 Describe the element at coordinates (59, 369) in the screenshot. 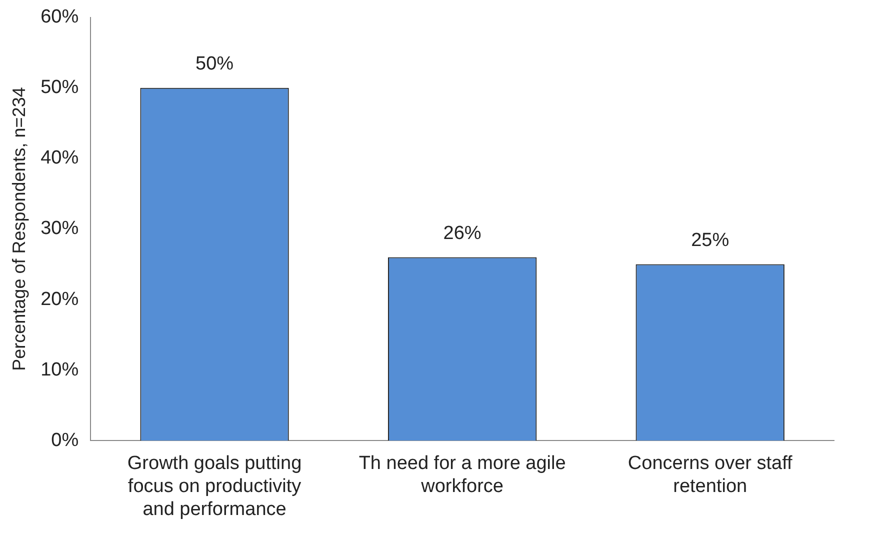

I see `y-tick-label: 10%` at that location.